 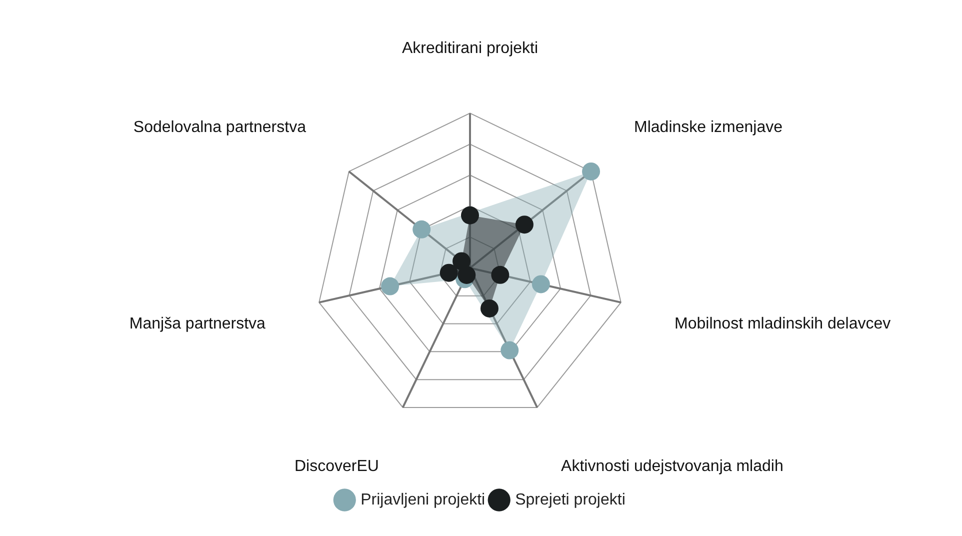 I want to click on legend-label: Sprejeti projekti, so click(x=570, y=499).